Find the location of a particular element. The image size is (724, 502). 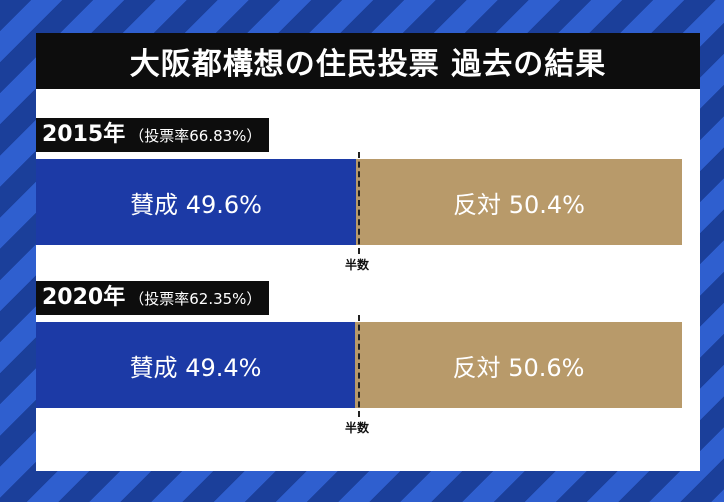

chart-title: 大阪都構想の住民投票 過去の結果 is located at coordinates (368, 61).